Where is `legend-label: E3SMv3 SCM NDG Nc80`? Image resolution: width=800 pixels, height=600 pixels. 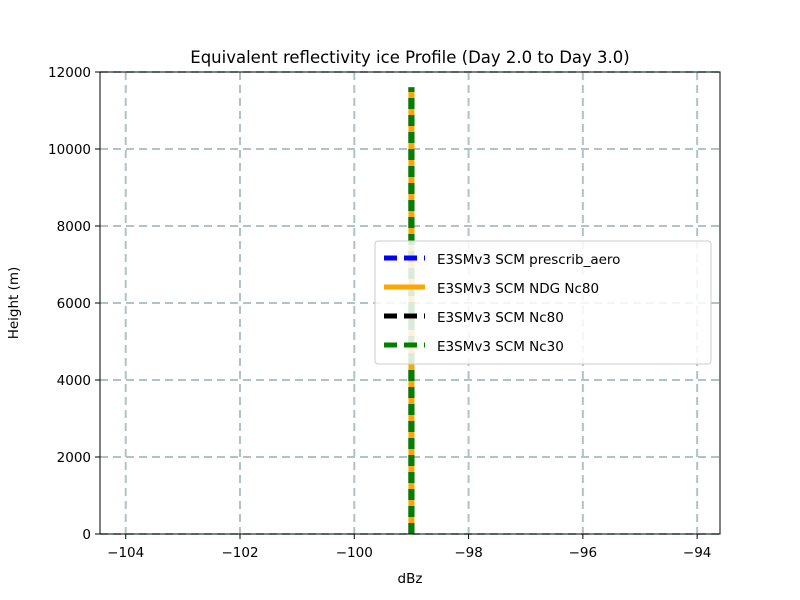 legend-label: E3SMv3 SCM NDG Nc80 is located at coordinates (518, 289).